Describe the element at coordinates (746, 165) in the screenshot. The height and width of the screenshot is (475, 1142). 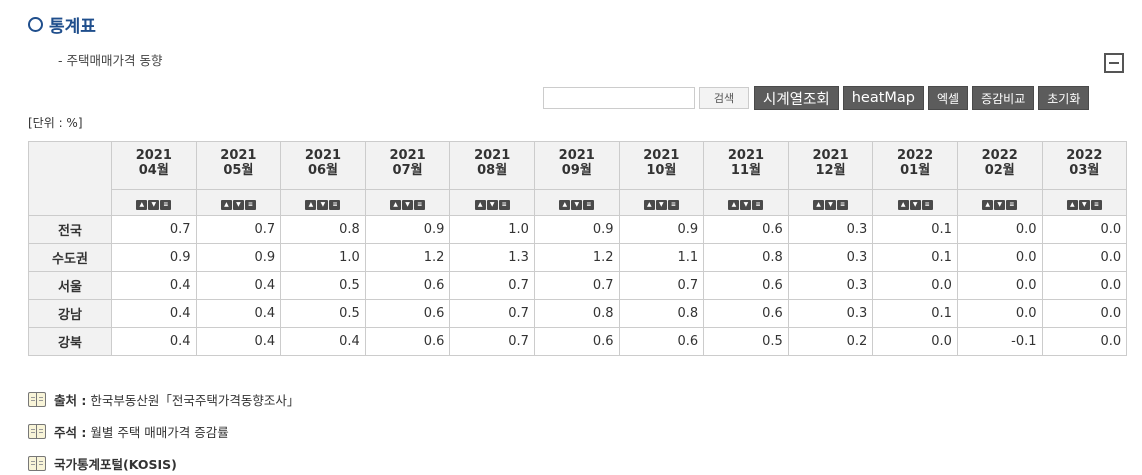
I see `column-header: 2021 11월` at that location.